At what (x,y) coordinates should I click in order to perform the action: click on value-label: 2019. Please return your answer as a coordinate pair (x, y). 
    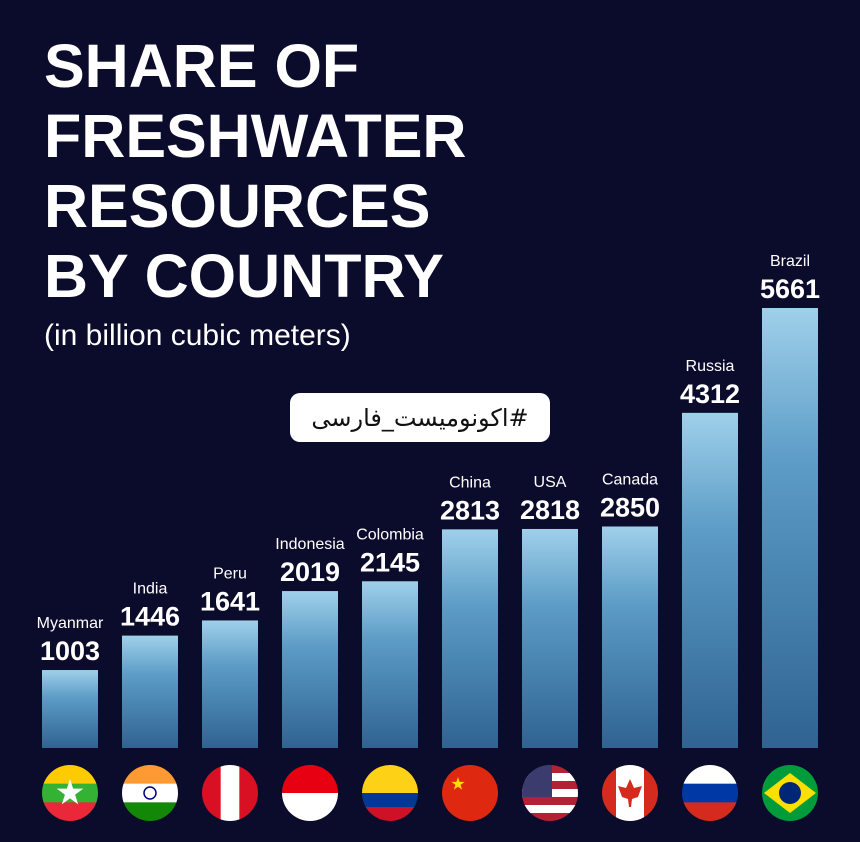
    Looking at the image, I should click on (310, 572).